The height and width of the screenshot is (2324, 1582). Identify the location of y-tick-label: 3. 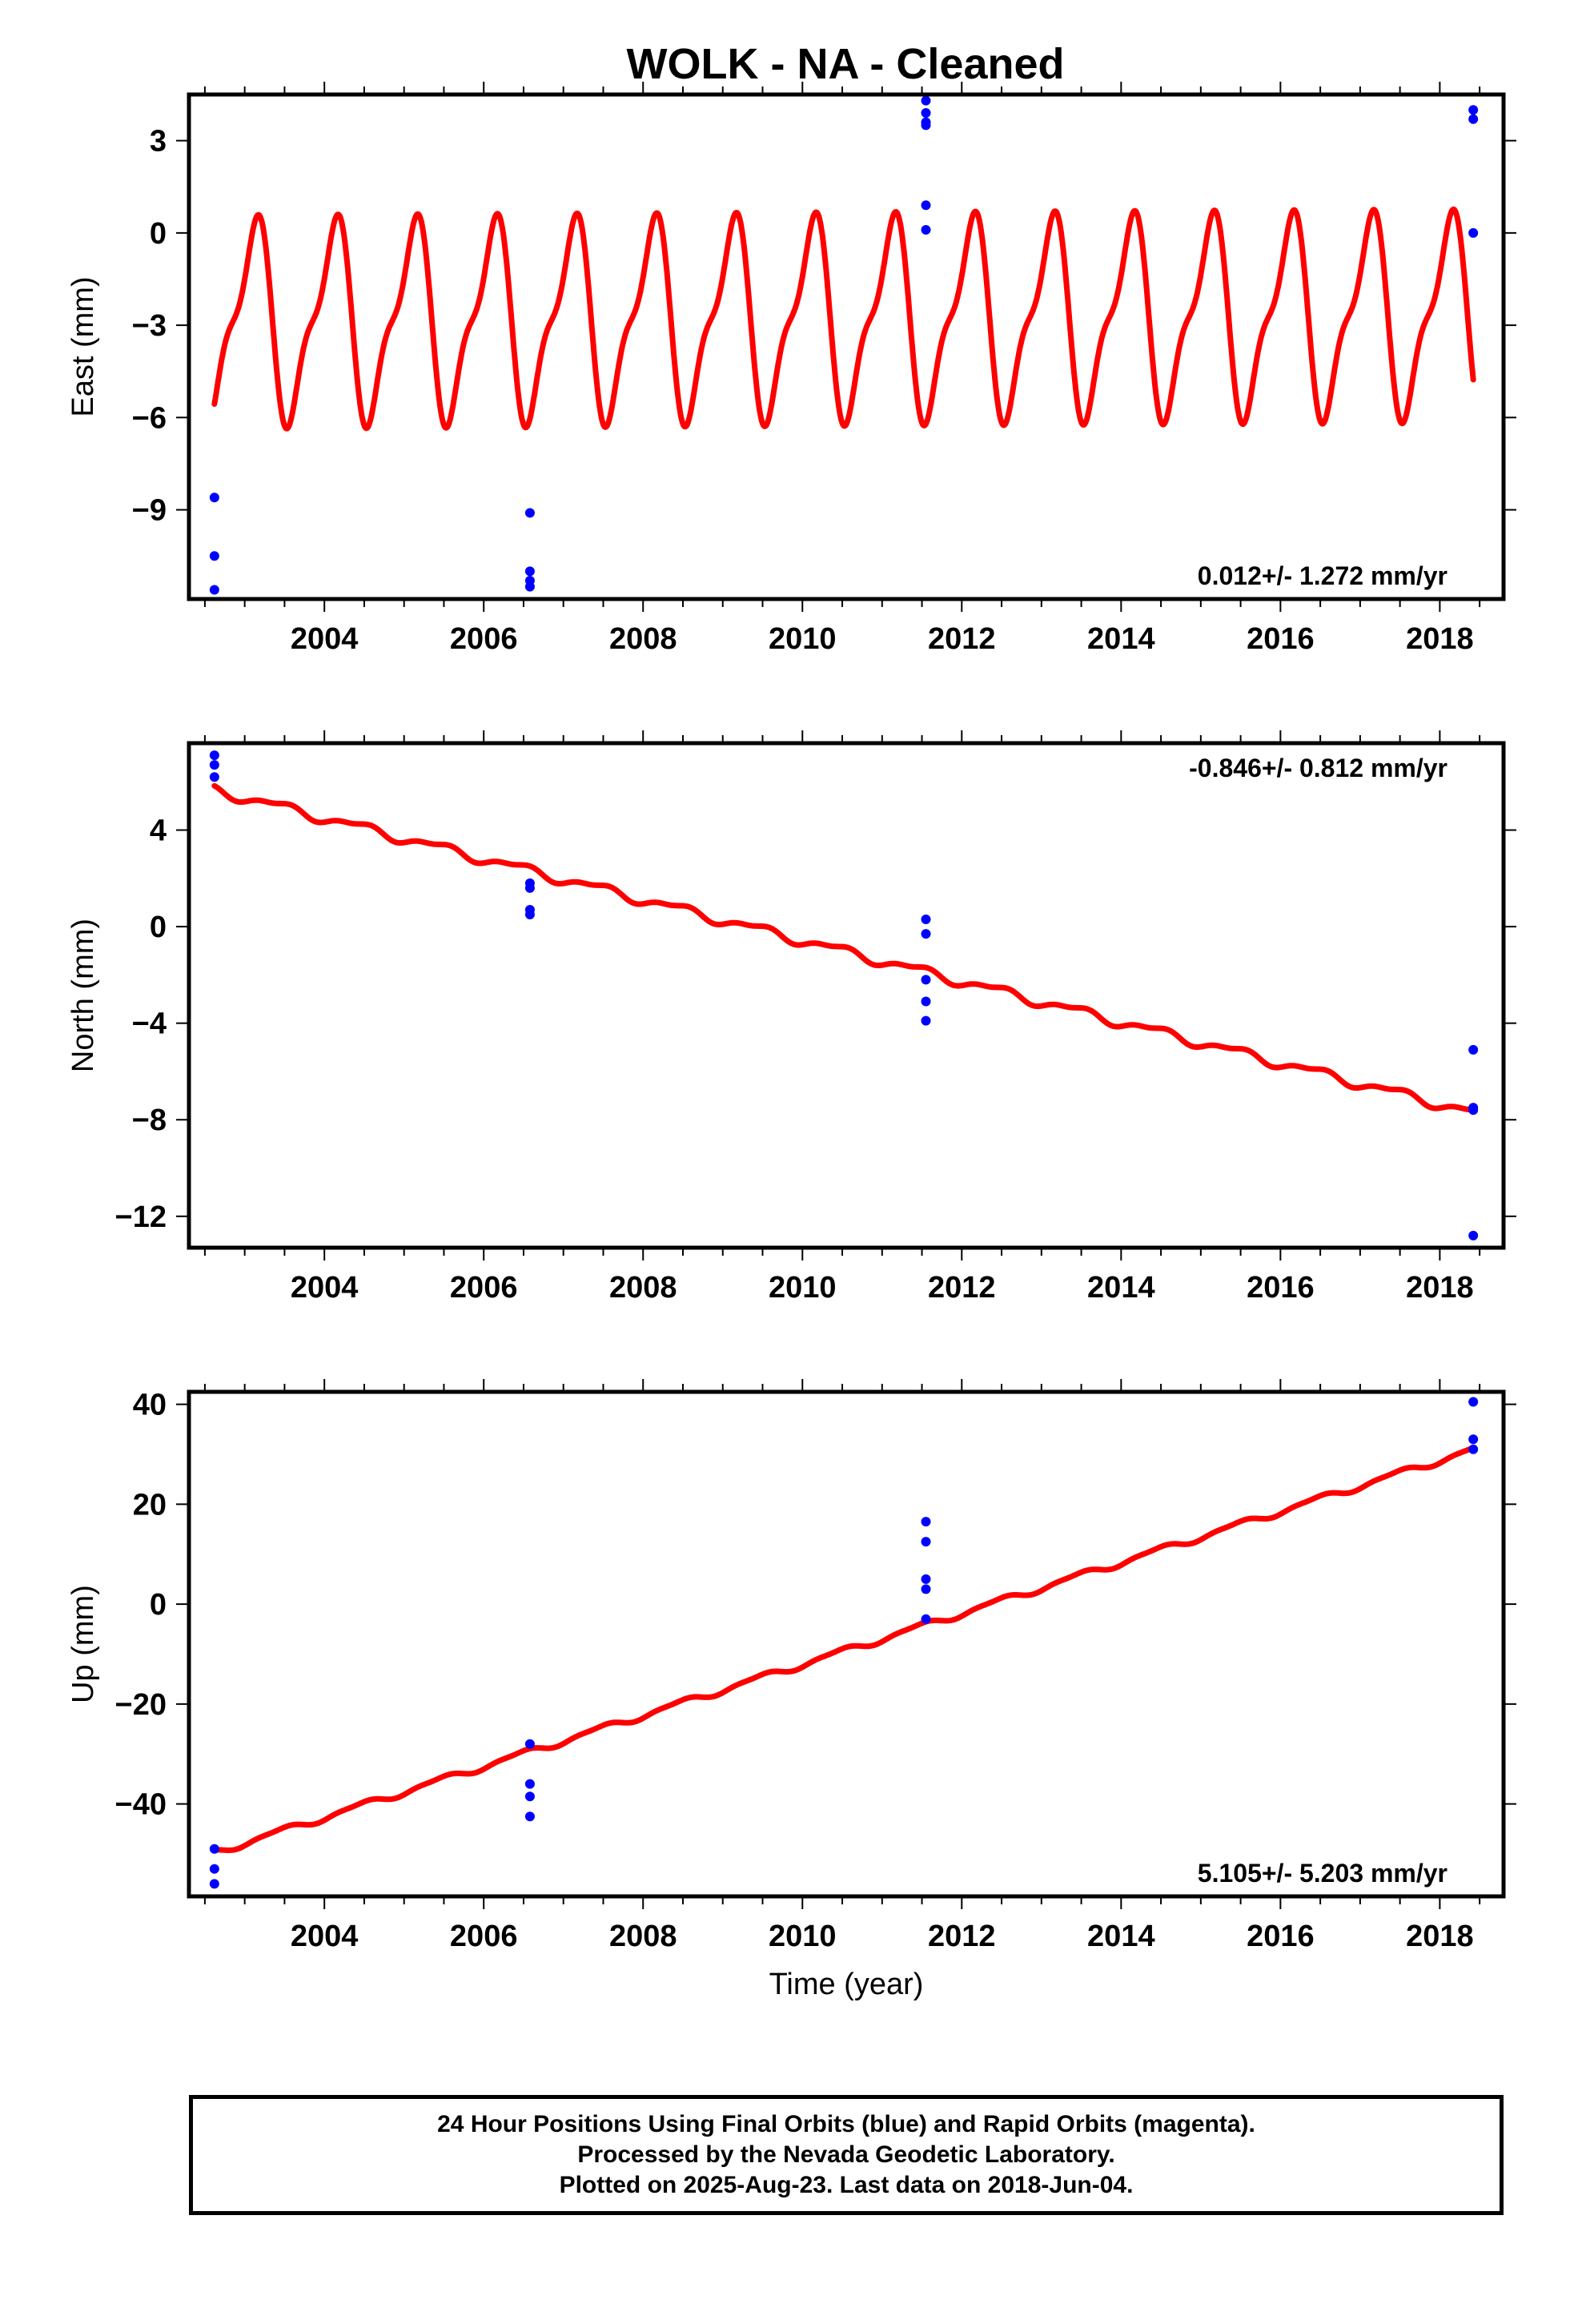
(158, 142).